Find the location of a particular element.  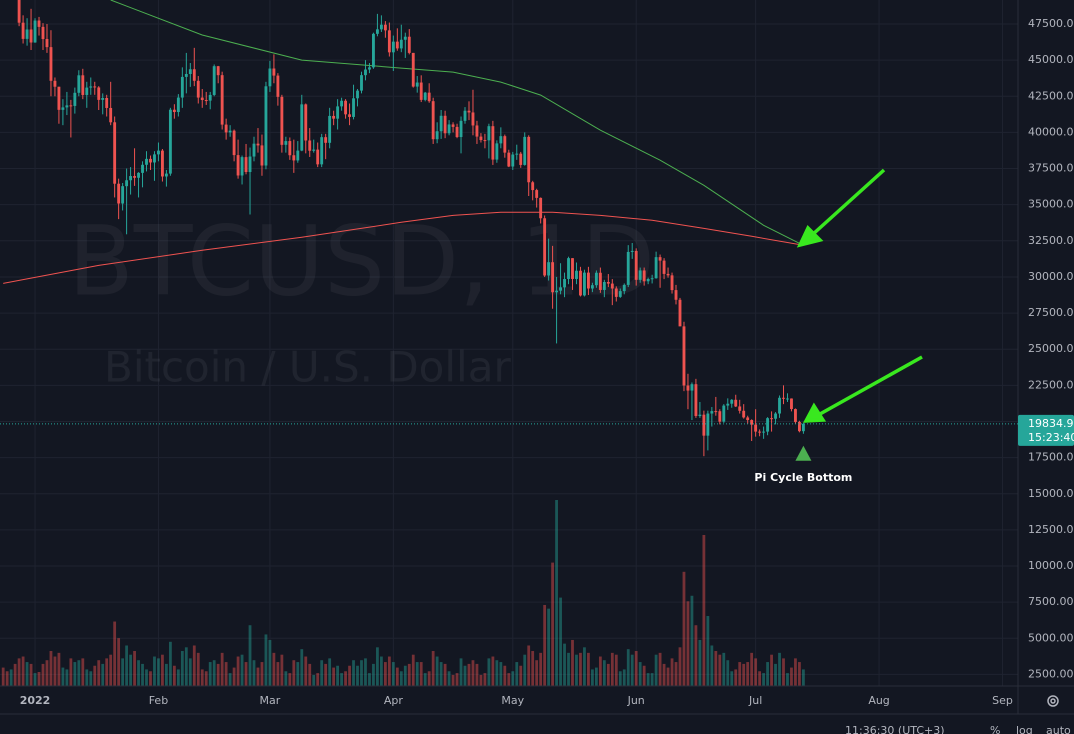

annotation-marker is located at coordinates (803, 453).